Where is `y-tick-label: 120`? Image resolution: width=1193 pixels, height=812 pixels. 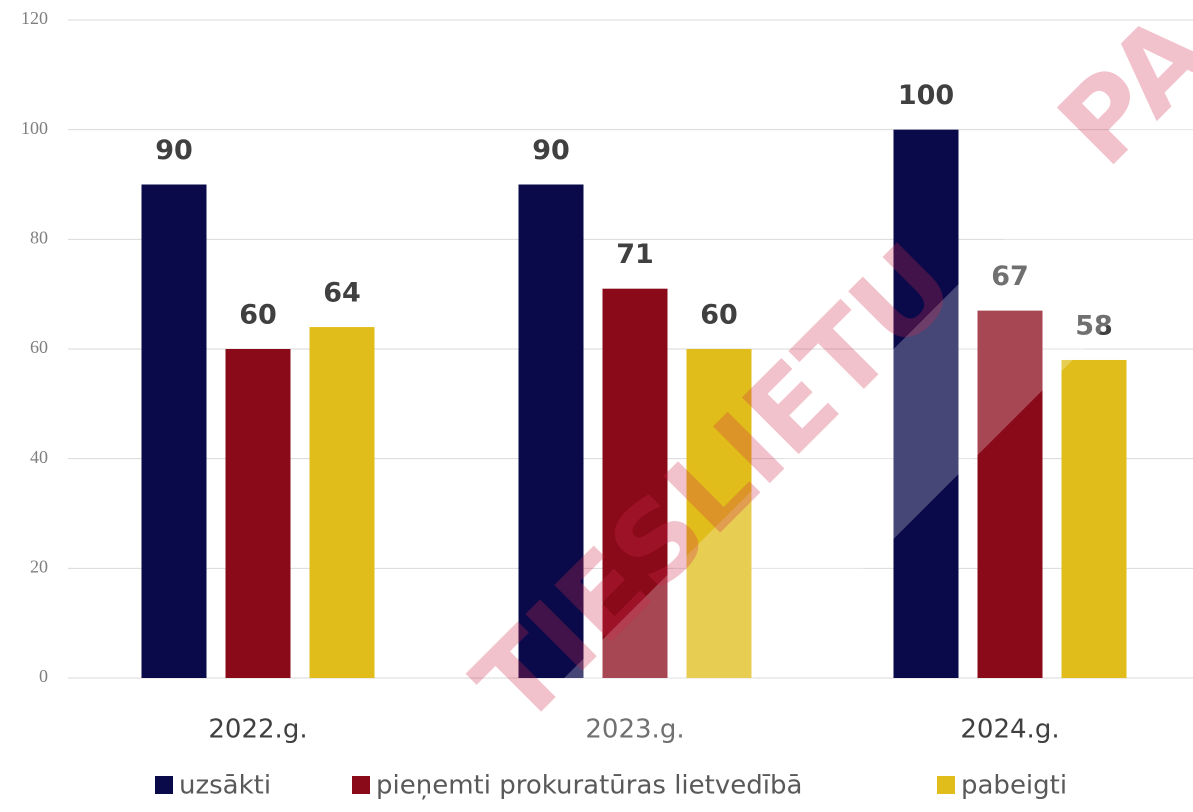
y-tick-label: 120 is located at coordinates (34, 18).